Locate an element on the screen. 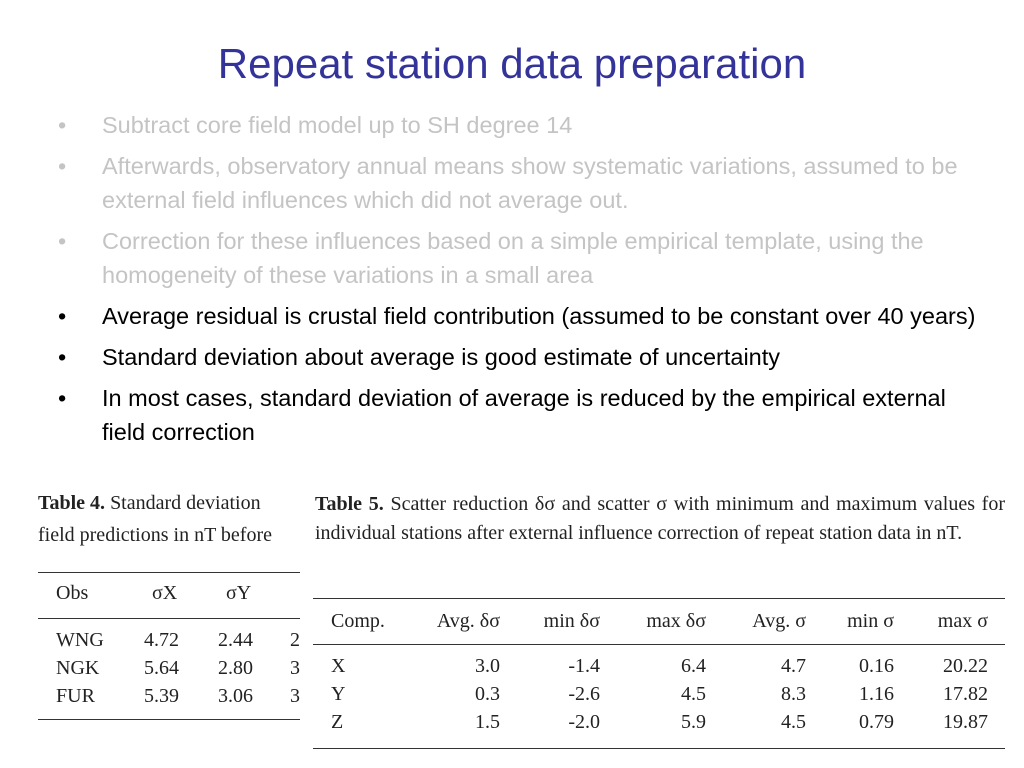 This screenshot has height=768, width=1024. table-cell: 1.5 is located at coordinates (487, 722).